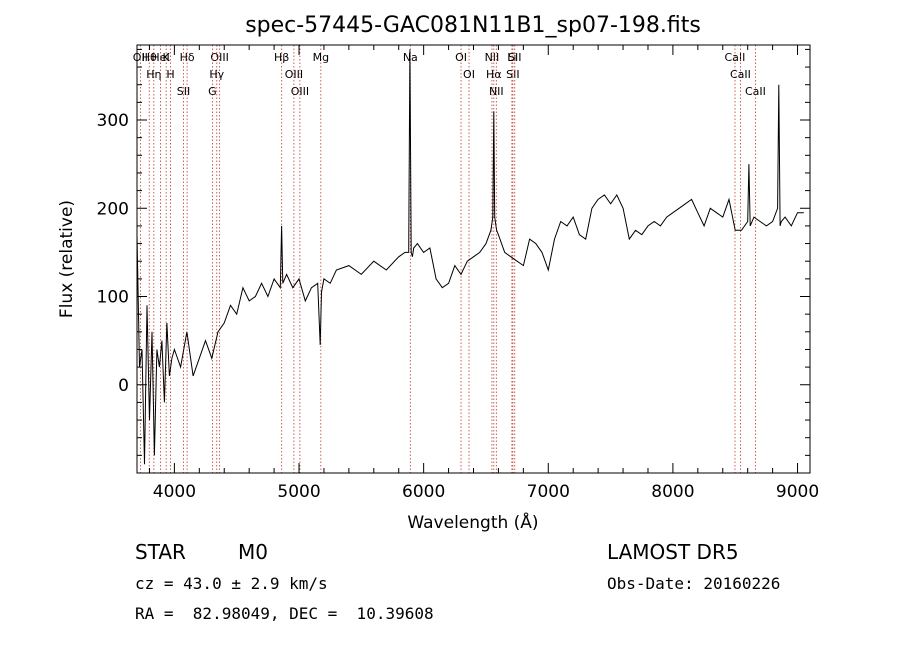  Describe the element at coordinates (140, 57) in the screenshot. I see `line-label: OII` at that location.